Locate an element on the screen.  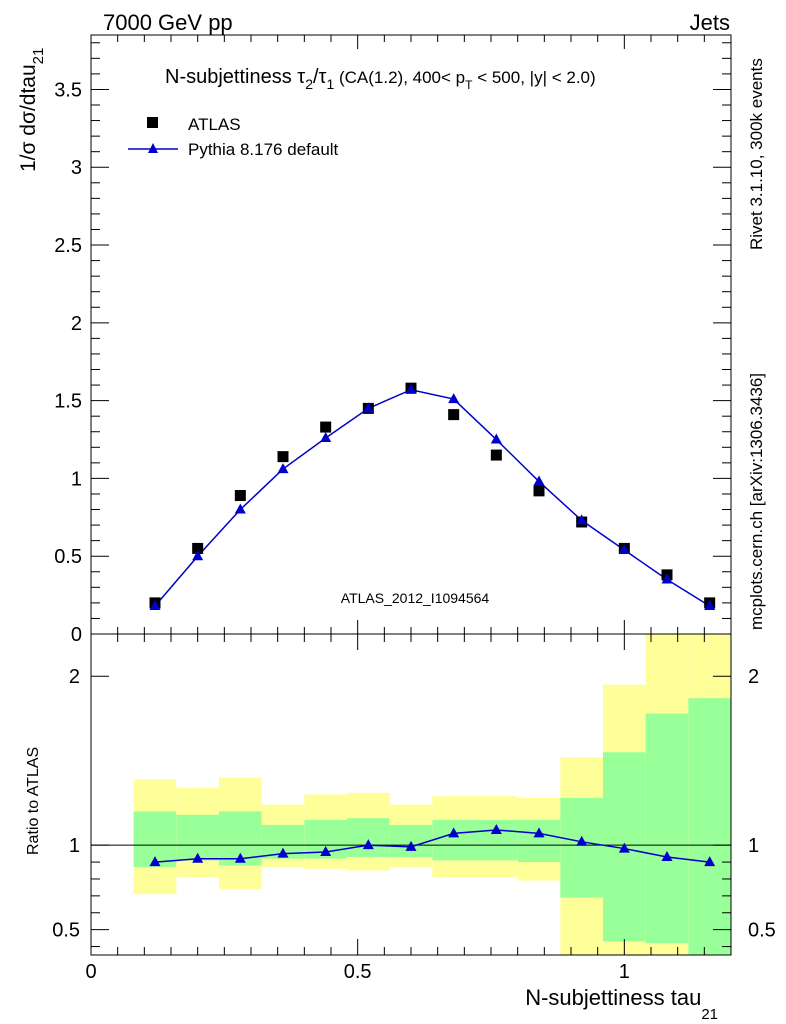
analysis-label: ATLAS_2012_I1094564 is located at coordinates (415, 598).